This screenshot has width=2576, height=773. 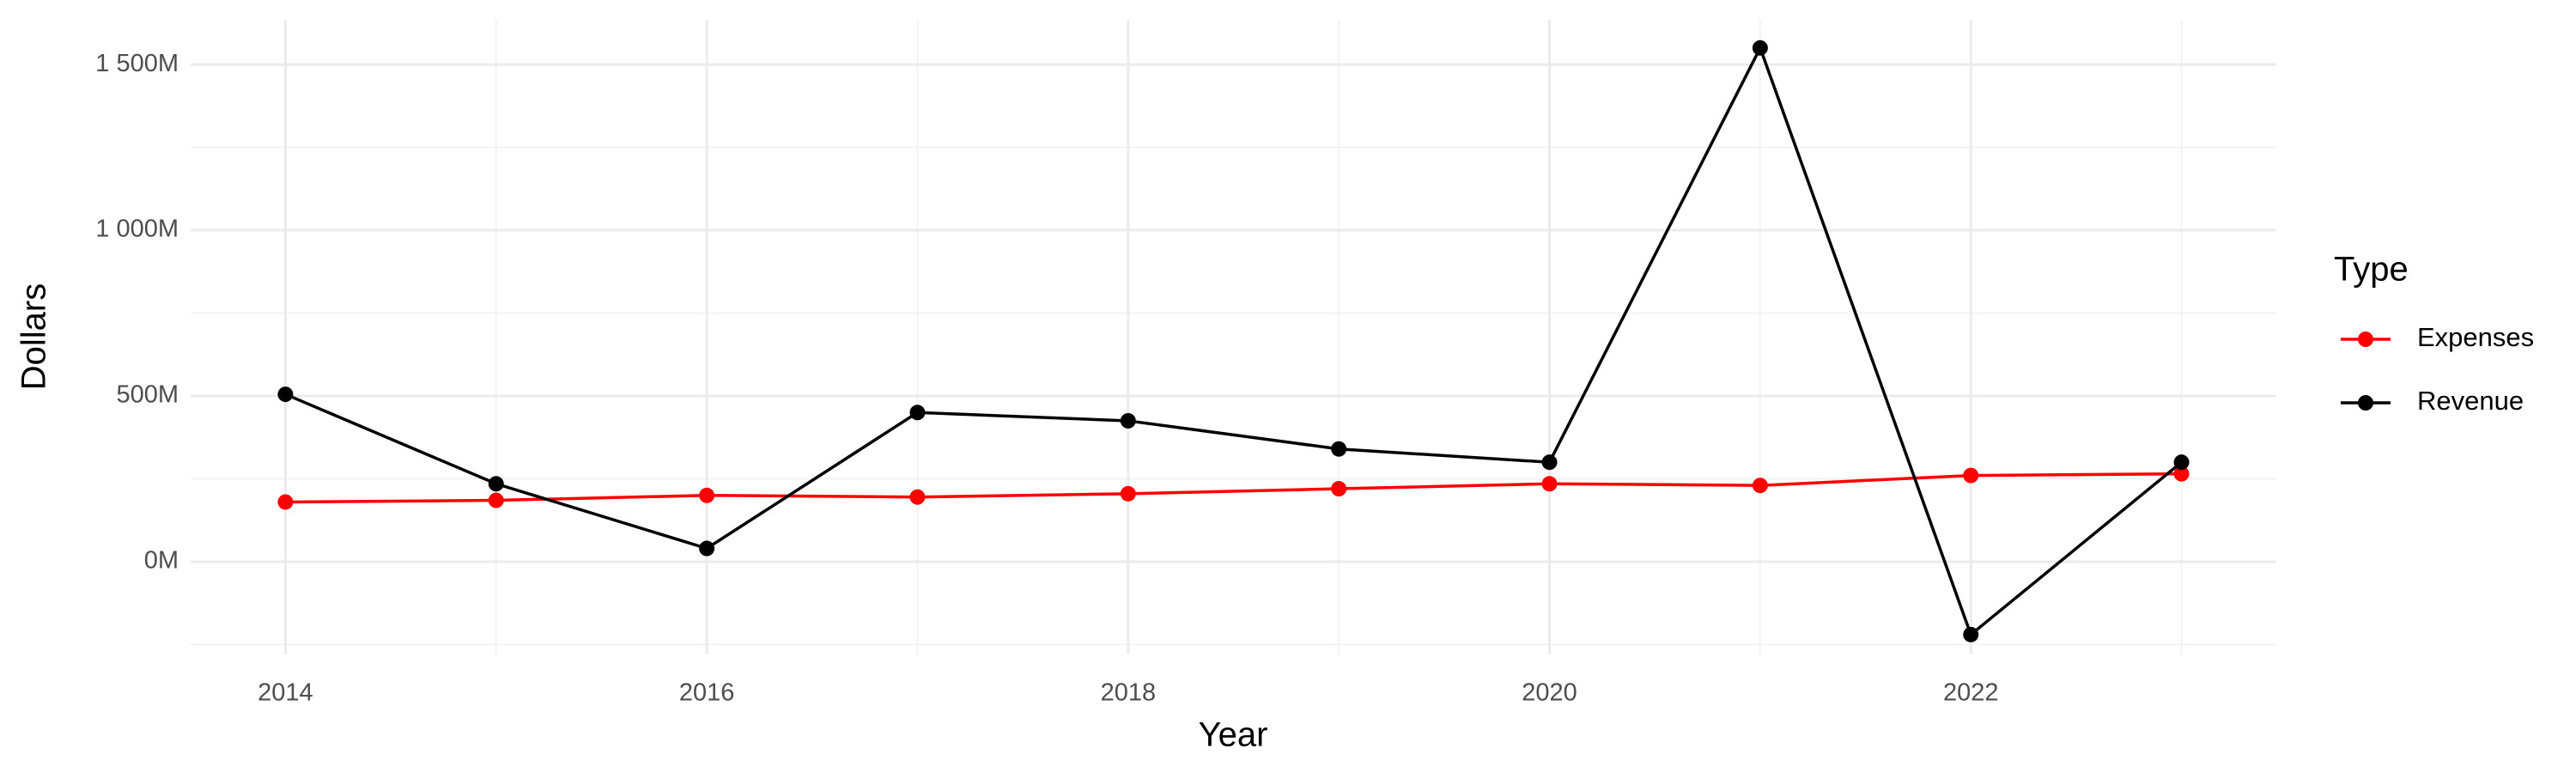 What do you see at coordinates (1550, 693) in the screenshot?
I see `x-tick-label: 2020` at bounding box center [1550, 693].